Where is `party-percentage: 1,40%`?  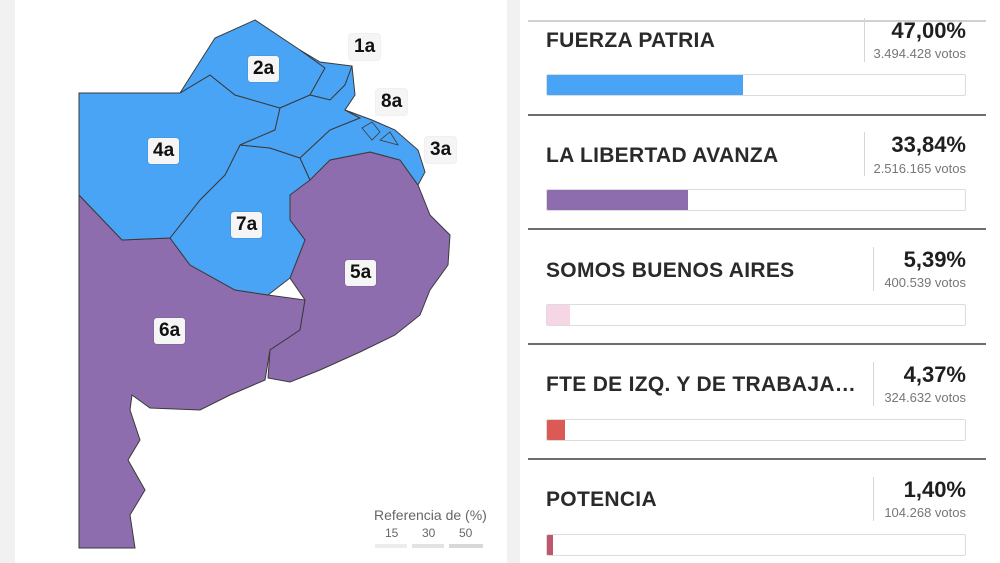 party-percentage: 1,40% is located at coordinates (934, 489).